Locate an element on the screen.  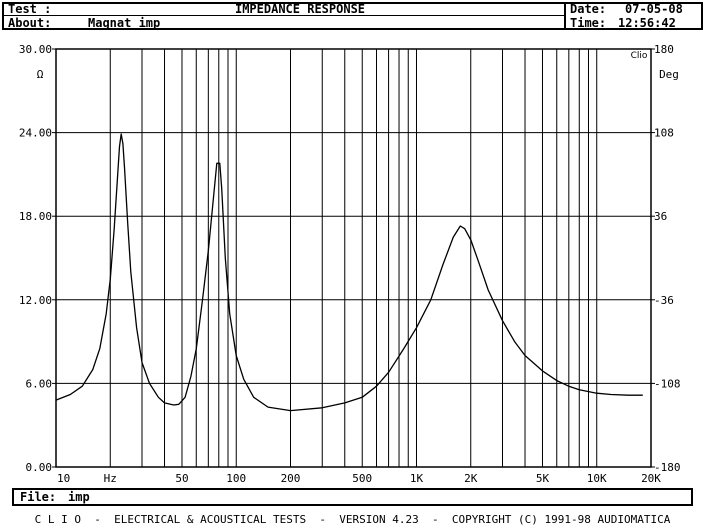
y-tick-label: 6.00 is located at coordinates (39, 383).